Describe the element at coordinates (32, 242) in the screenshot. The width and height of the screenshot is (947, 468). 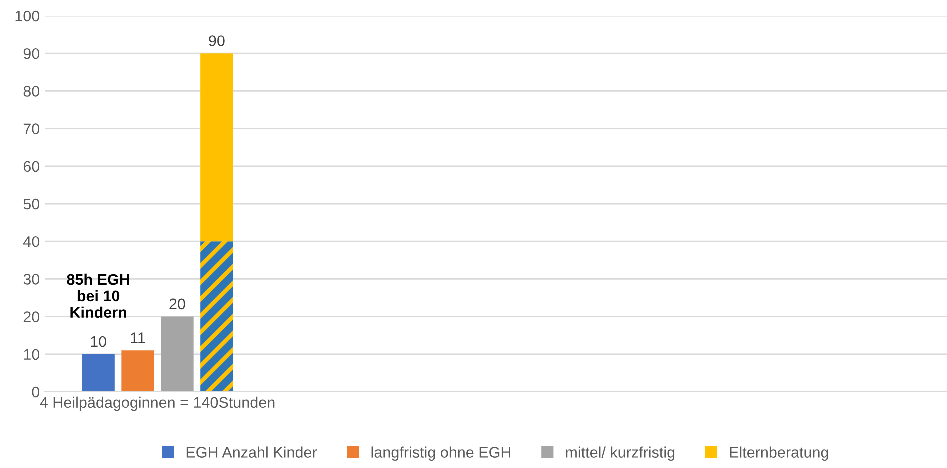
I see `y-tick-label: 40` at that location.